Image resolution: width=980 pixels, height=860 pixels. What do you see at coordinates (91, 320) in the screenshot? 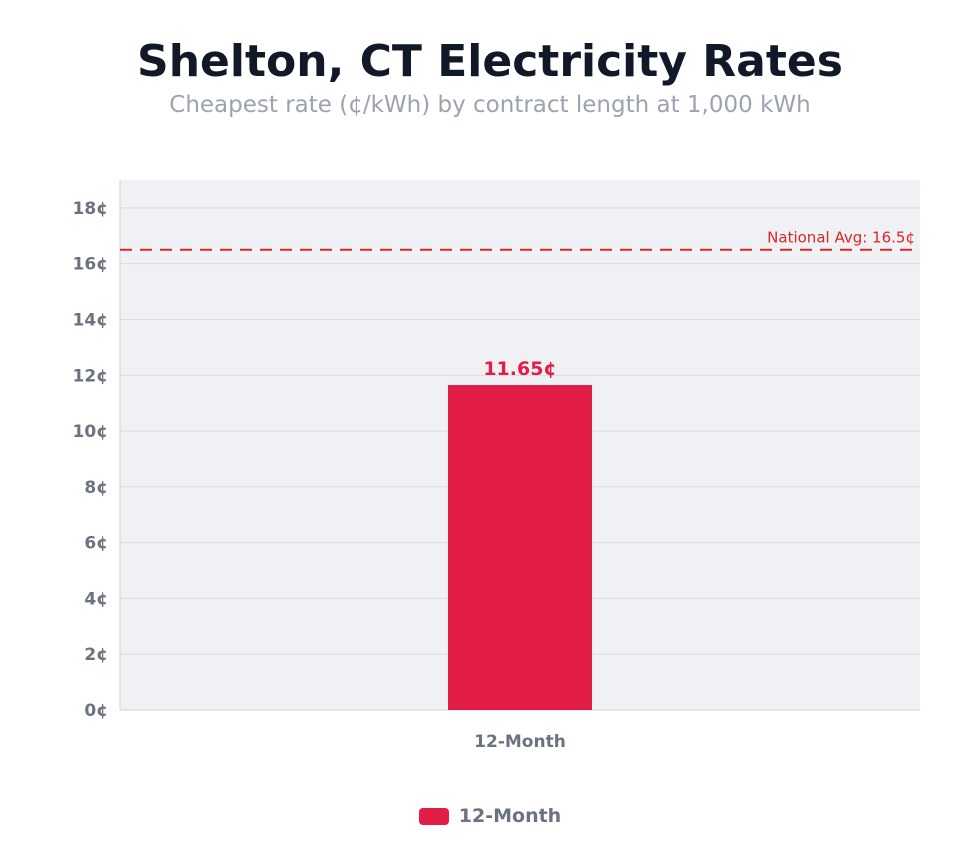
I see `y-tick-label: 14¢` at bounding box center [91, 320].